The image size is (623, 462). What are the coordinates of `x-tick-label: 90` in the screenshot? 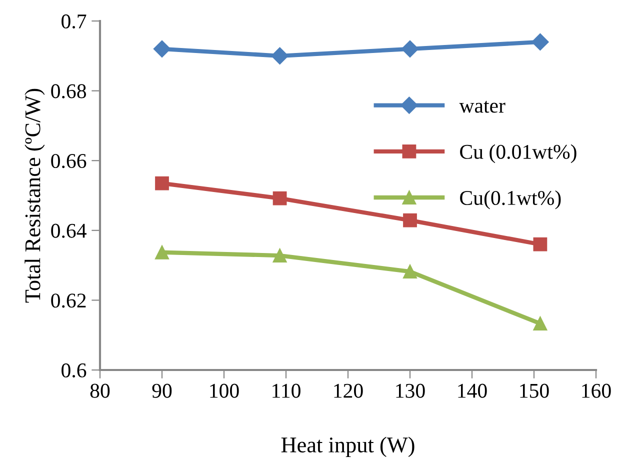 It's located at (162, 391).